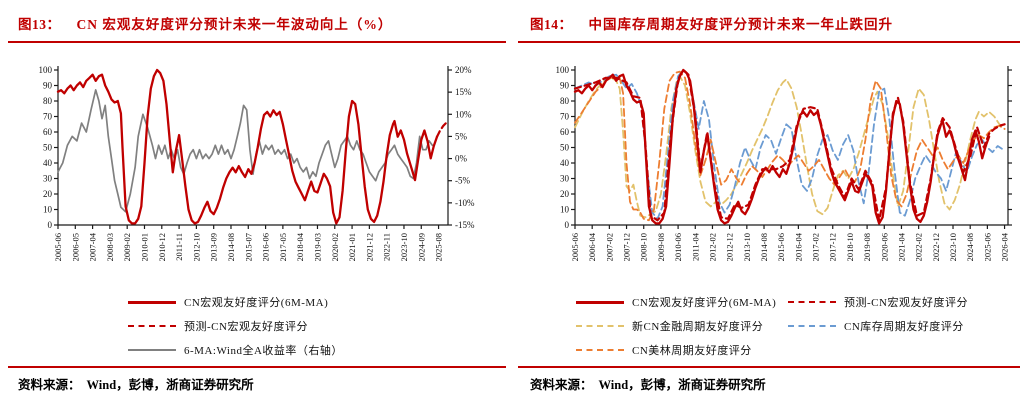  I want to click on legend-item: CN宏观友好度评分(6M-MA), so click(676, 302).